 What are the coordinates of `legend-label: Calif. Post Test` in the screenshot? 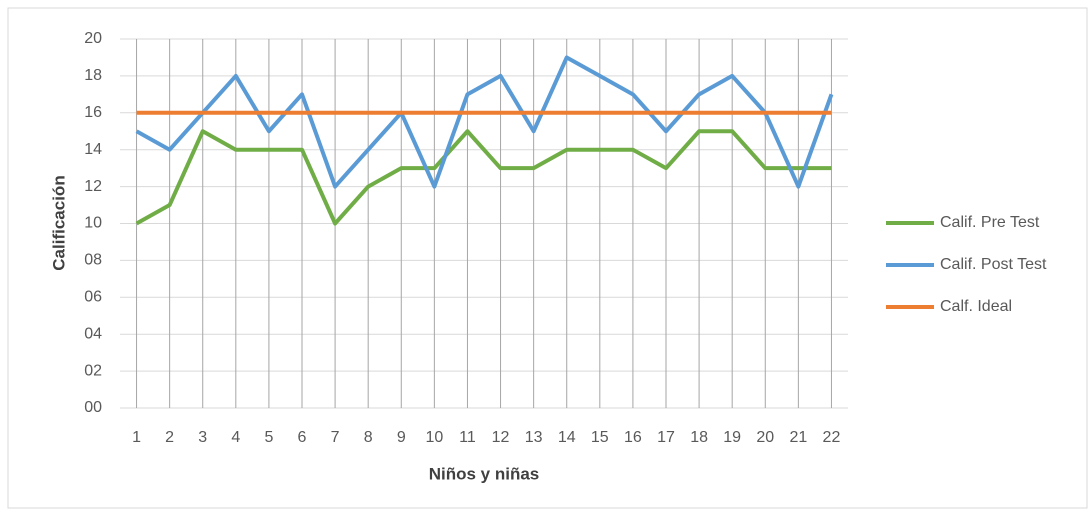 It's located at (993, 264).